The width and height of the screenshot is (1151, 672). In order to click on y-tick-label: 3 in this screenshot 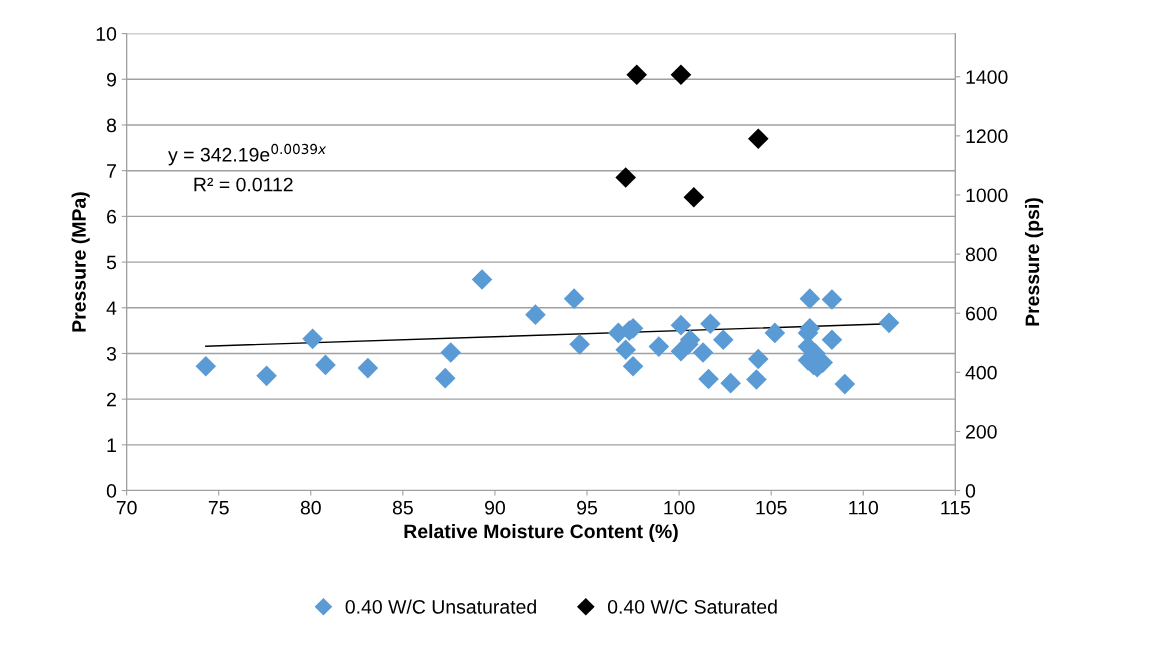, I will do `click(111, 353)`.